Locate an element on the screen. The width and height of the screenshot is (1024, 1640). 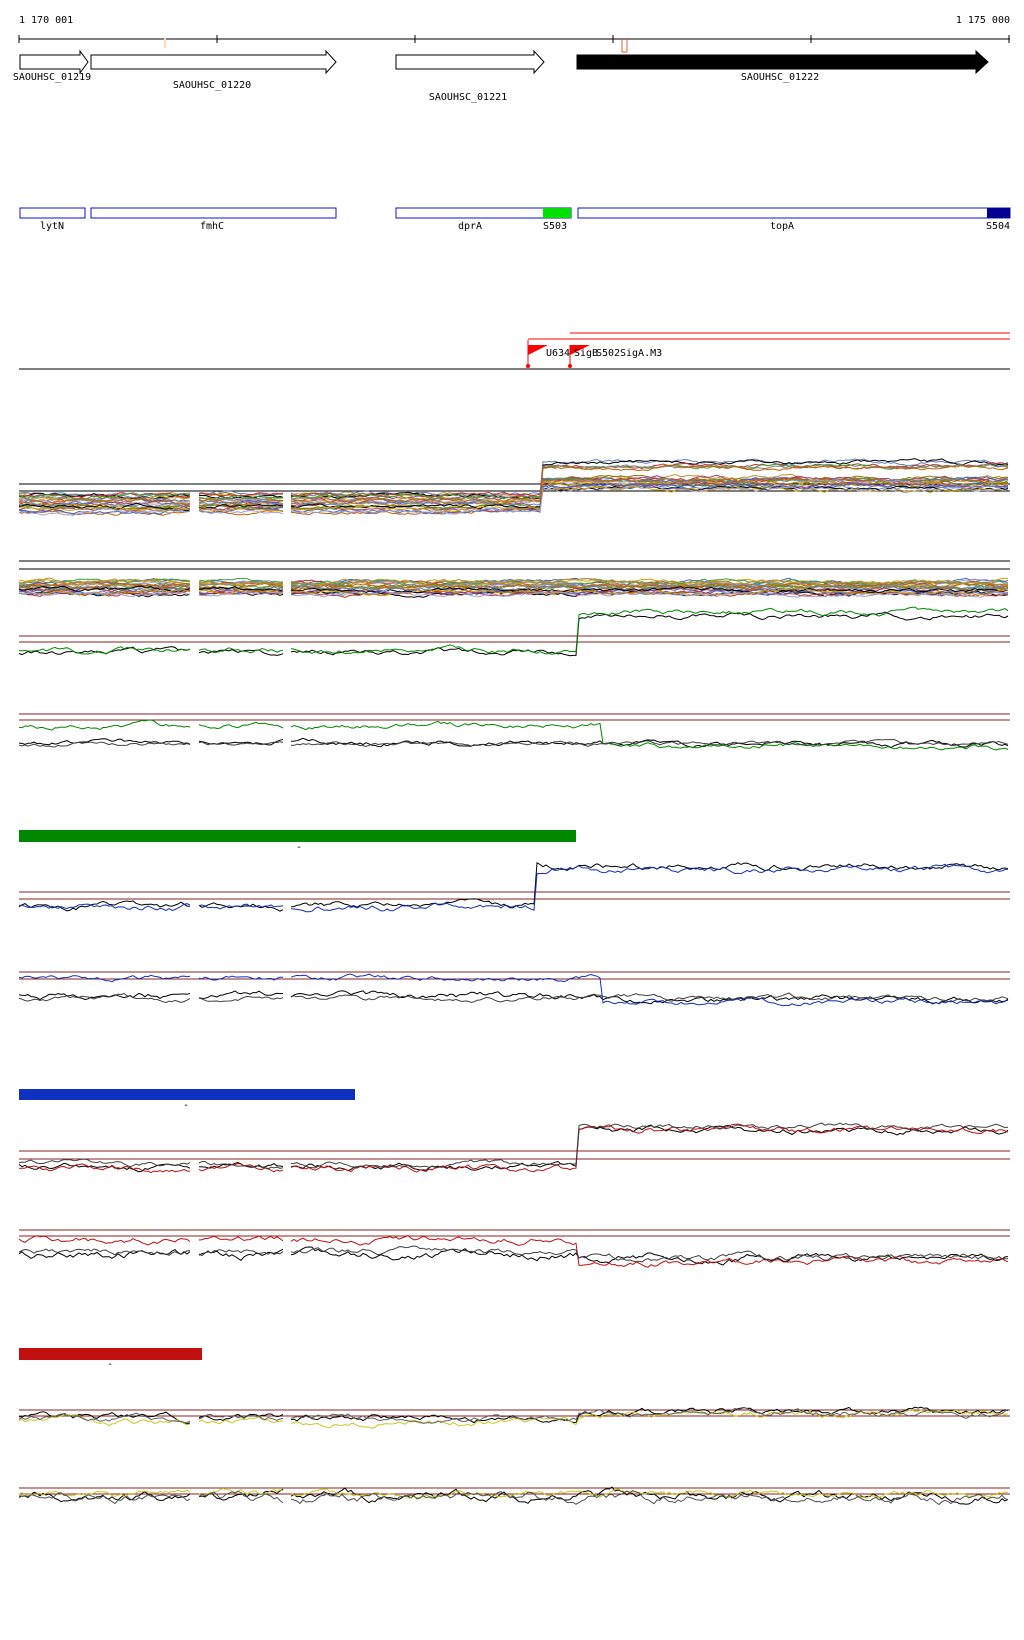
locus-label: SAOUHSC_01220 is located at coordinates (212, 85).